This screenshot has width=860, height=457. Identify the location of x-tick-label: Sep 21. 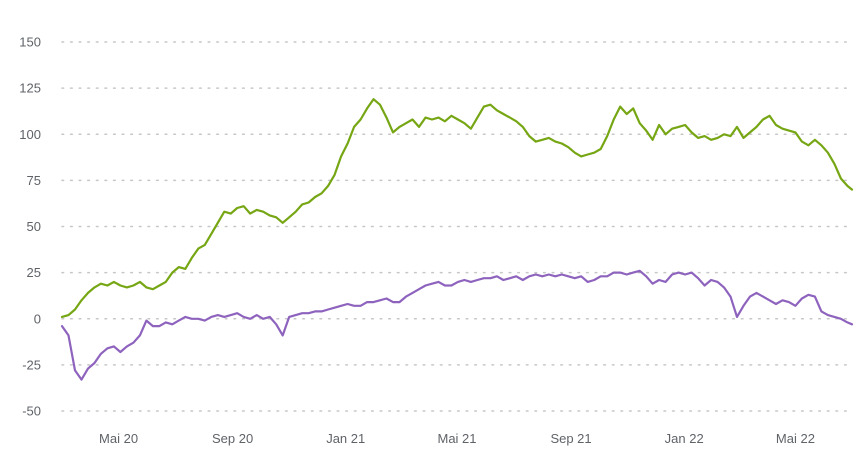
(570, 438).